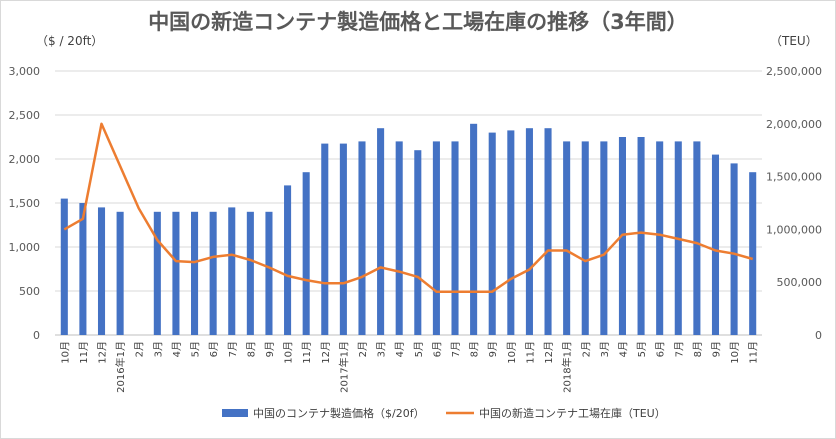 The width and height of the screenshot is (836, 439). Describe the element at coordinates (800, 282) in the screenshot. I see `right-tick-label: 500,000` at that location.